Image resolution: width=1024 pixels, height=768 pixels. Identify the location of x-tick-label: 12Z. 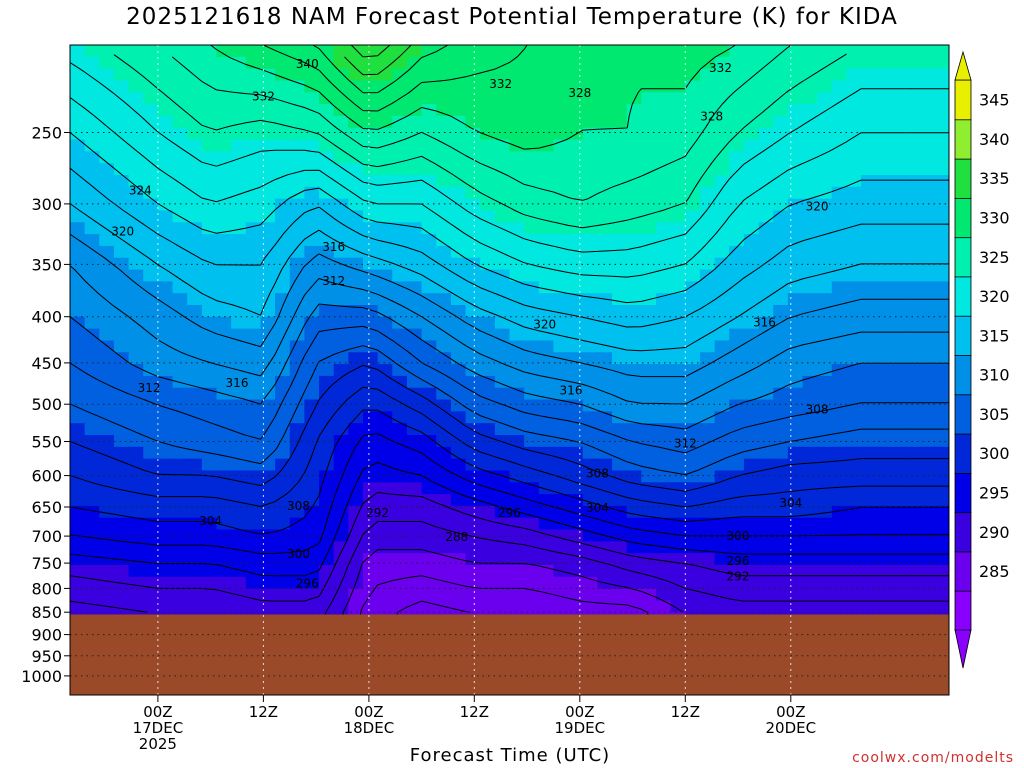
(474, 712).